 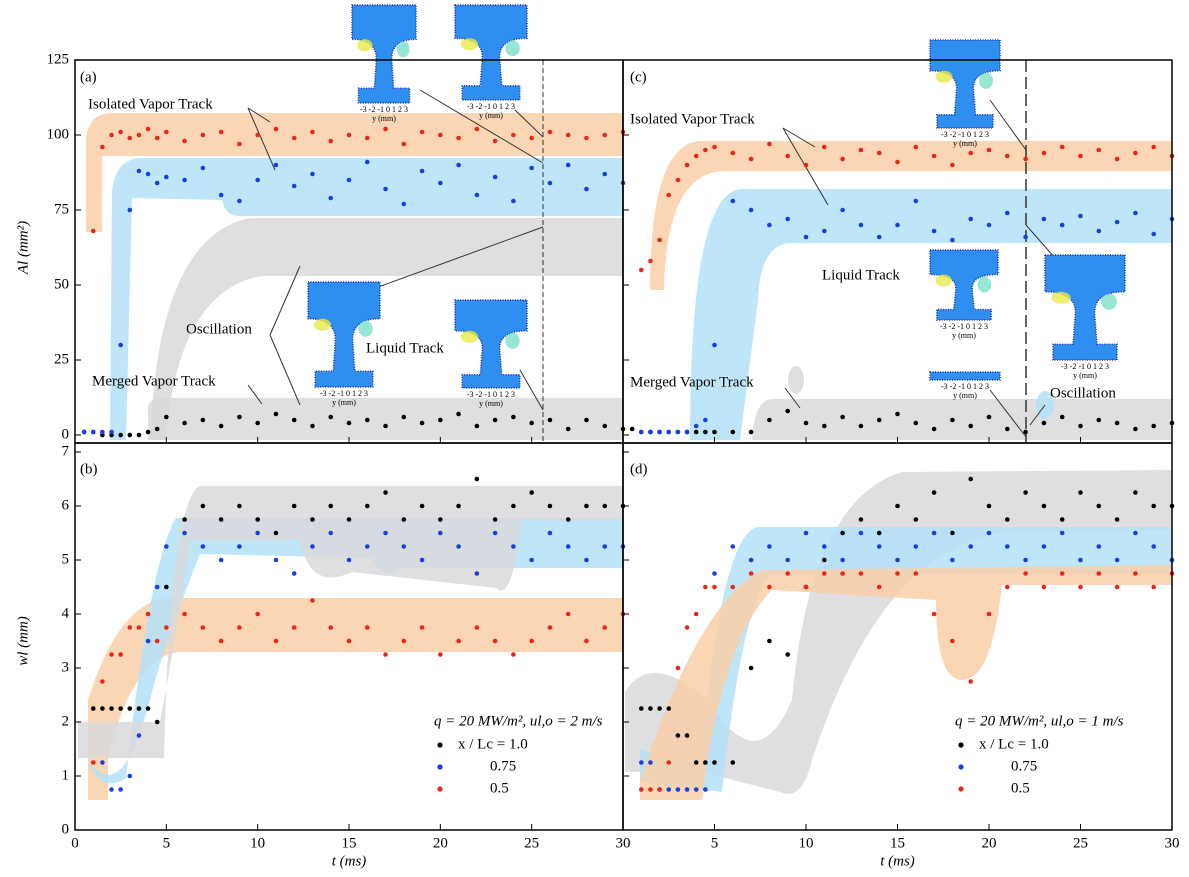 I want to click on y-tick-label: 6, so click(x=66, y=505).